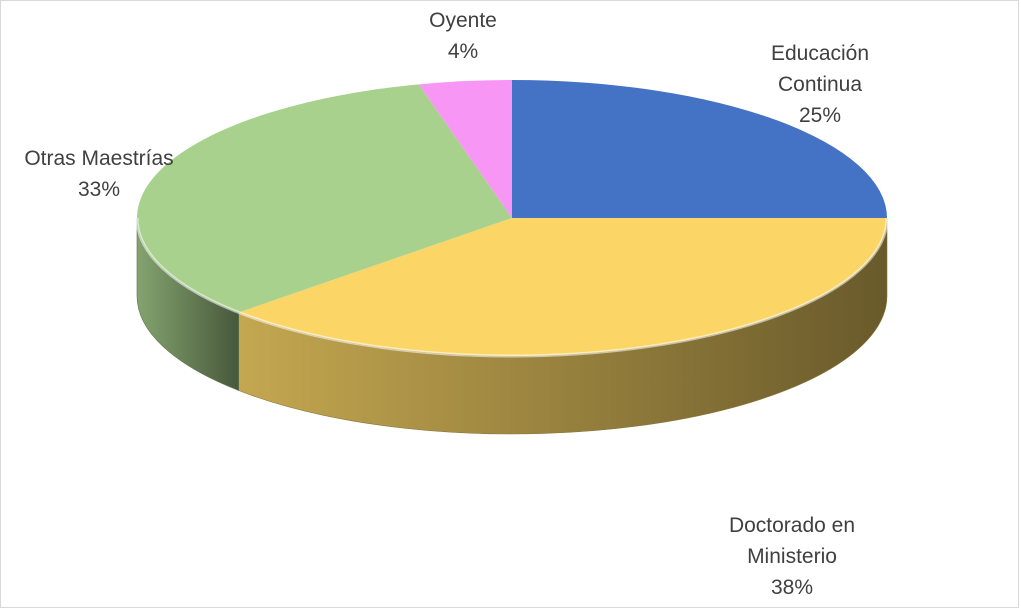  I want to click on slice-name-line: Doctorado en, so click(792, 525).